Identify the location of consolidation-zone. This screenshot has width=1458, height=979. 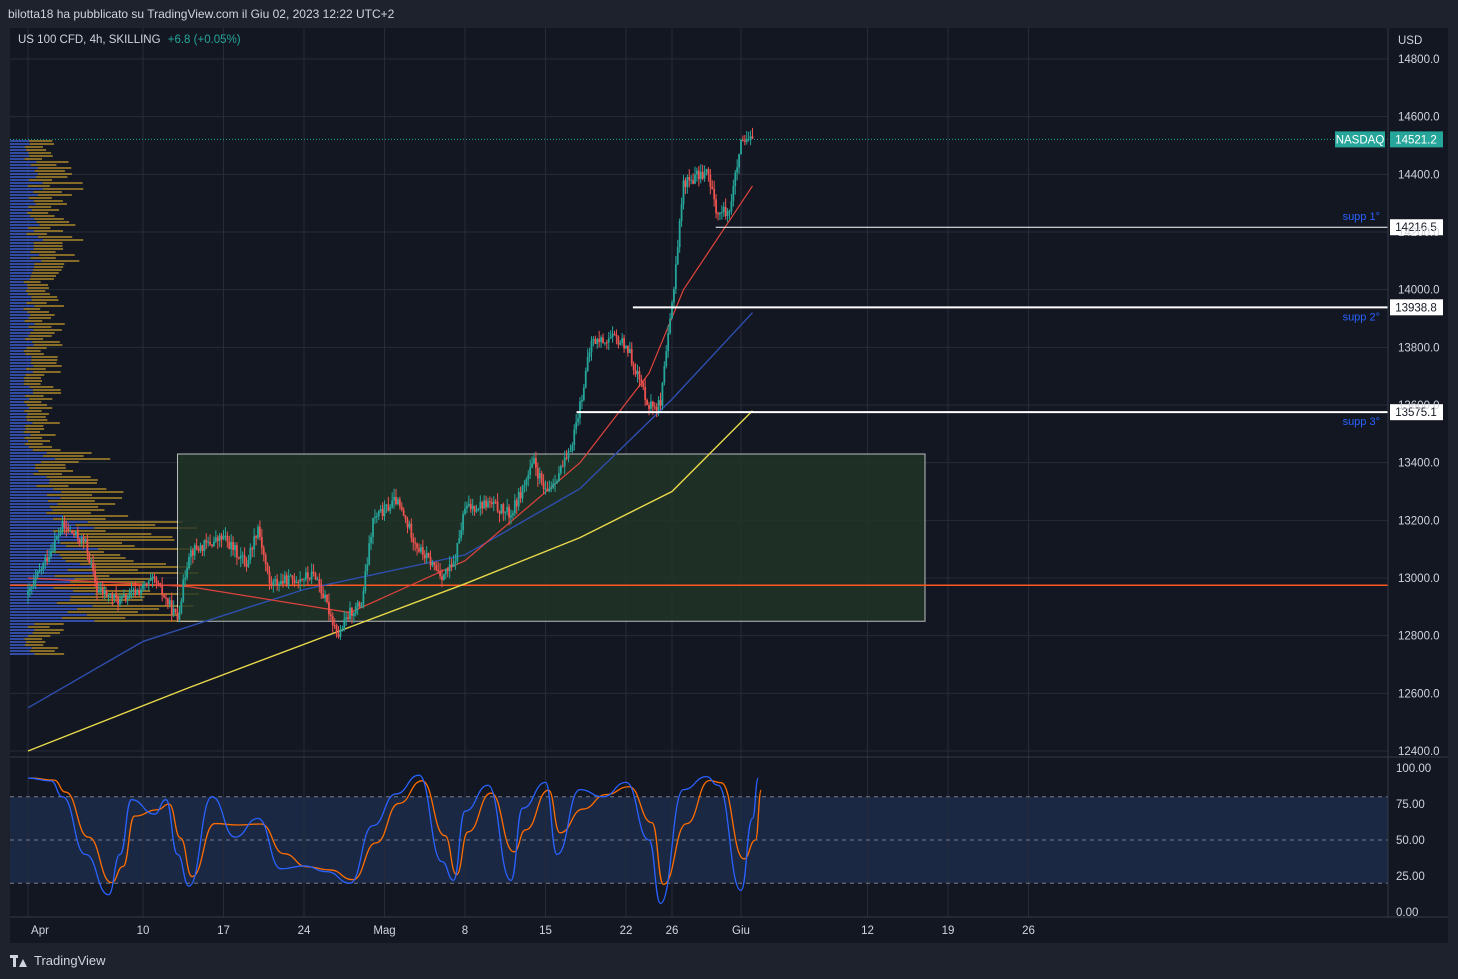
(551, 537).